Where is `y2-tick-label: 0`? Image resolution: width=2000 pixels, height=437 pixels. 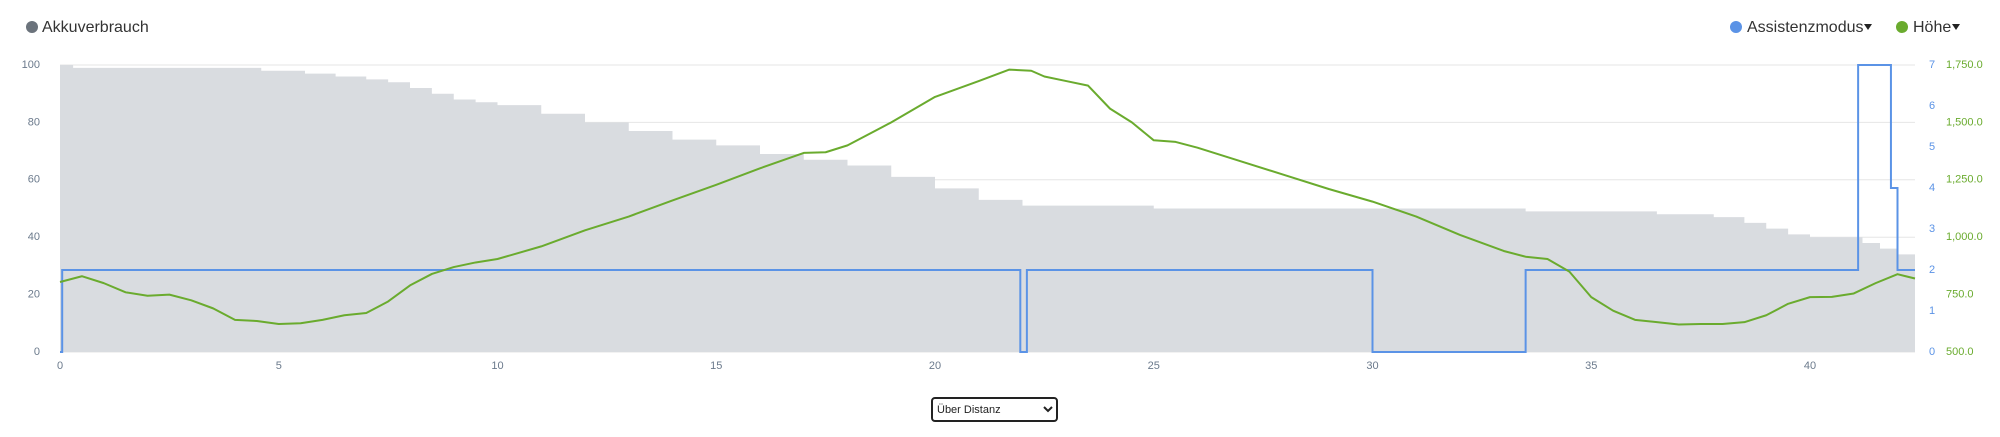
y2-tick-label: 0 is located at coordinates (1932, 352).